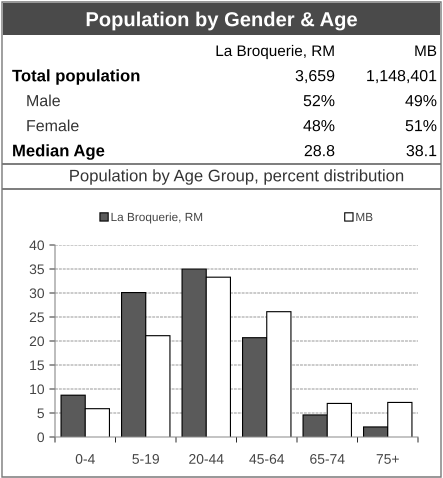 The image size is (443, 478). I want to click on chart-title: Population by Age Group, percent distribution, so click(237, 177).